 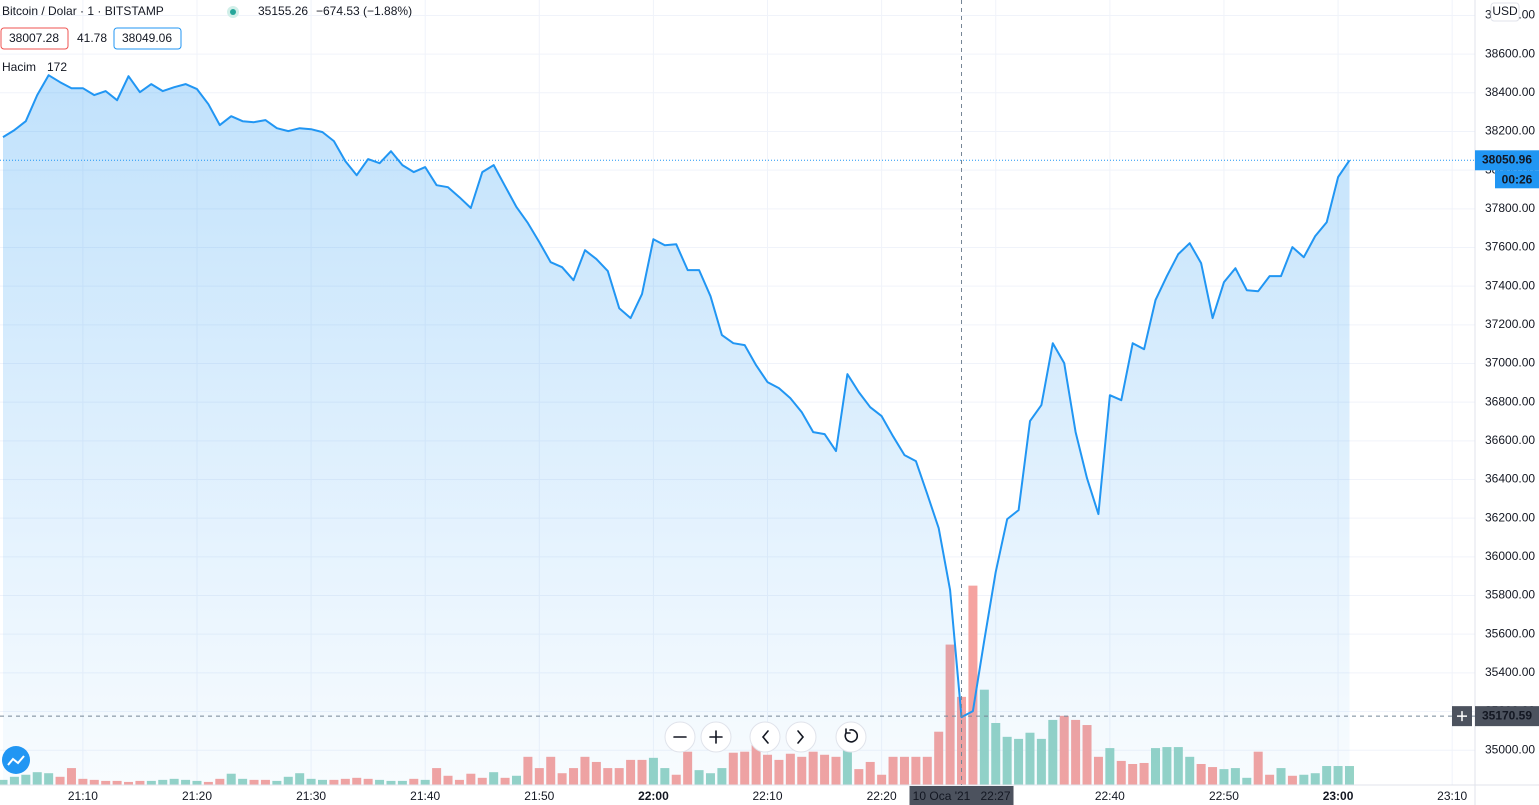 What do you see at coordinates (233, 12) in the screenshot?
I see `market-status-dot-inner` at bounding box center [233, 12].